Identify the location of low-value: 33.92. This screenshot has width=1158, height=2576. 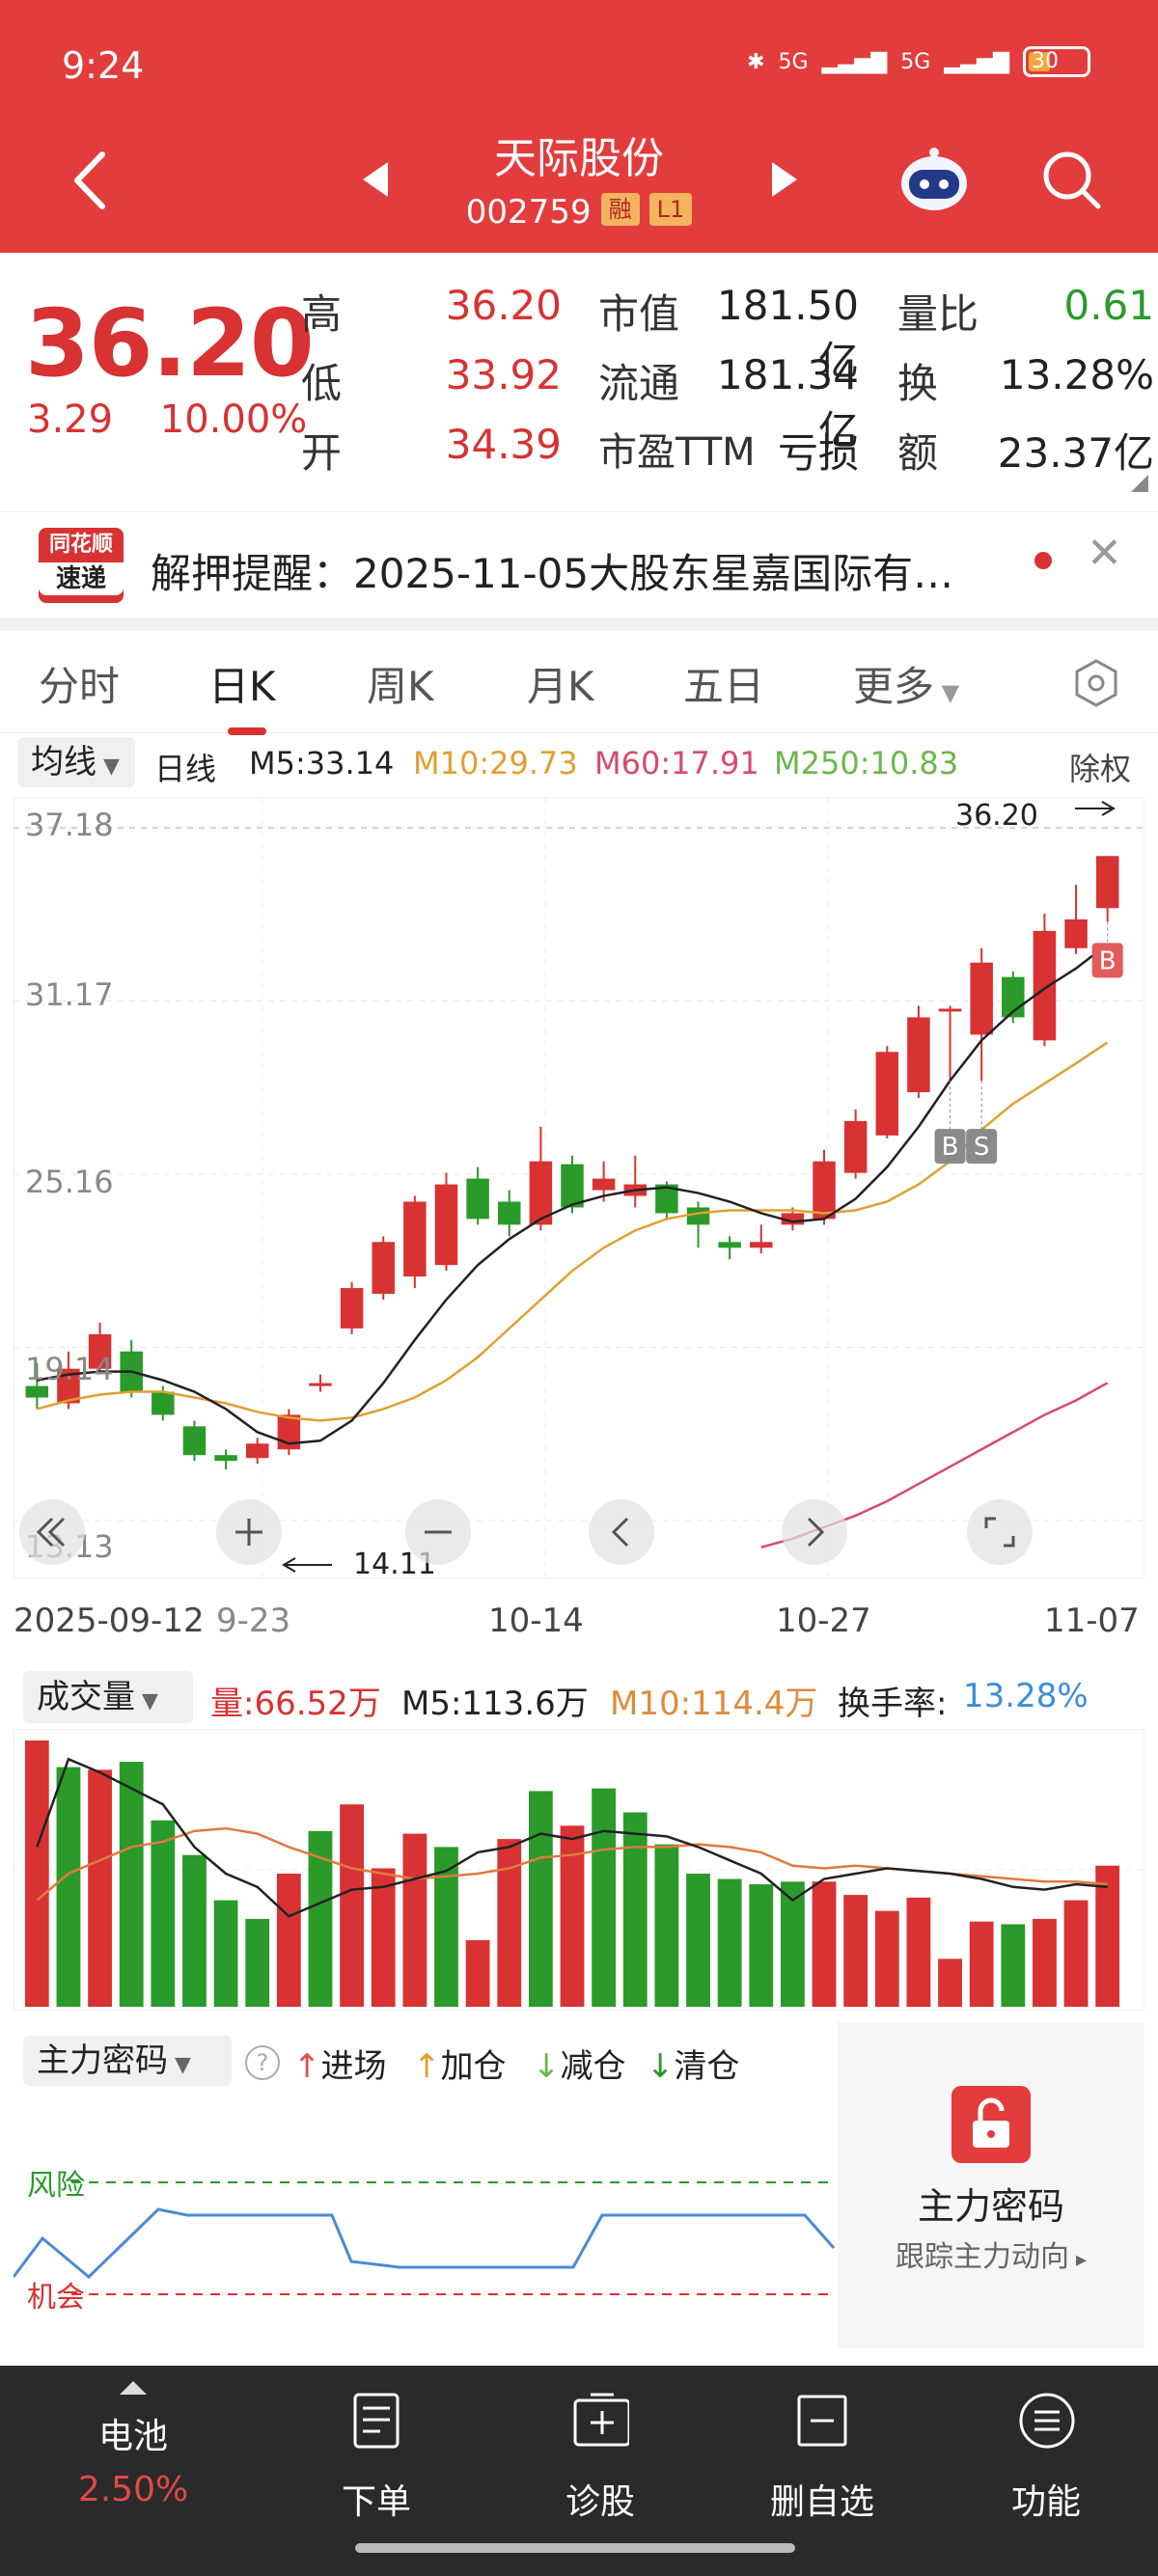
(503, 375).